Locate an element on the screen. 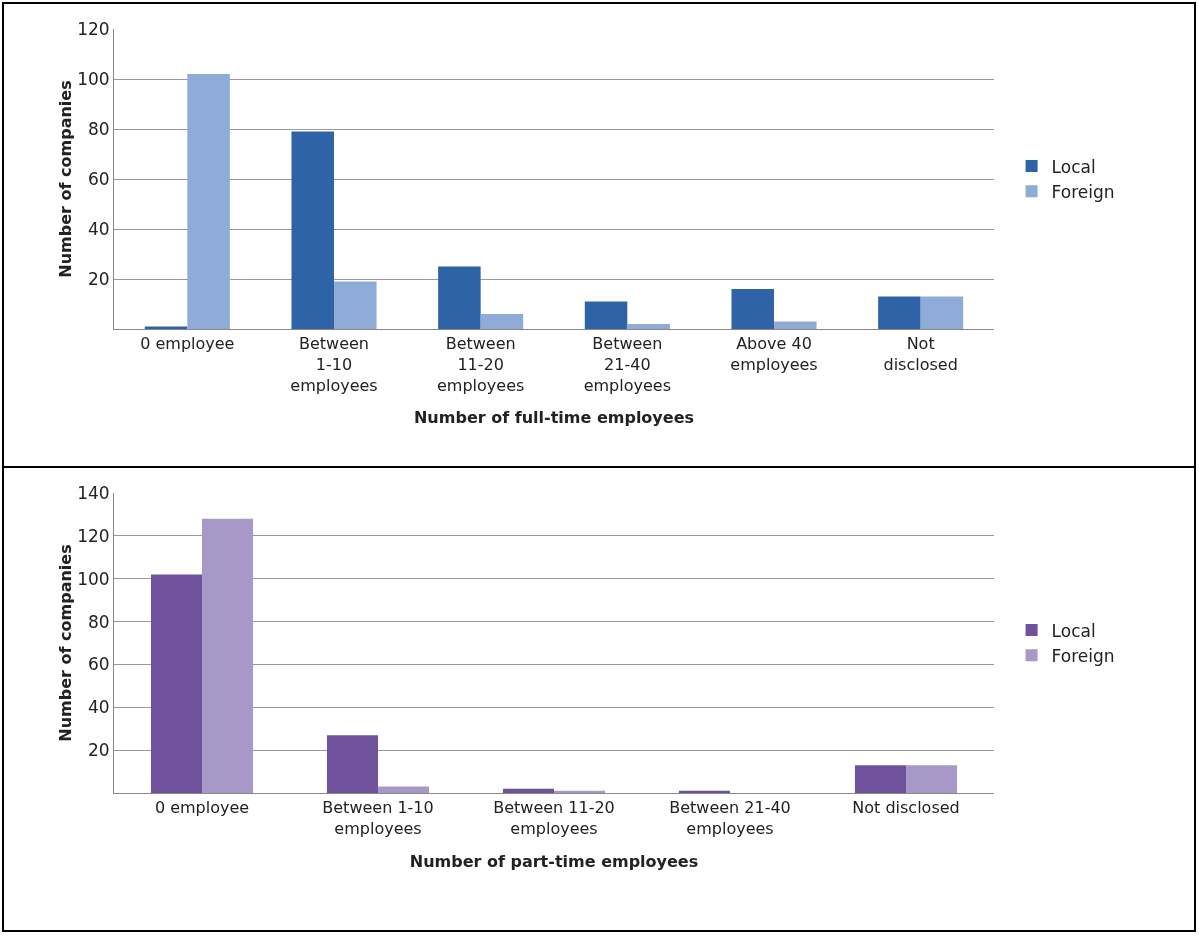 The image size is (1199, 941). y-tick-label: 140 is located at coordinates (93, 492).